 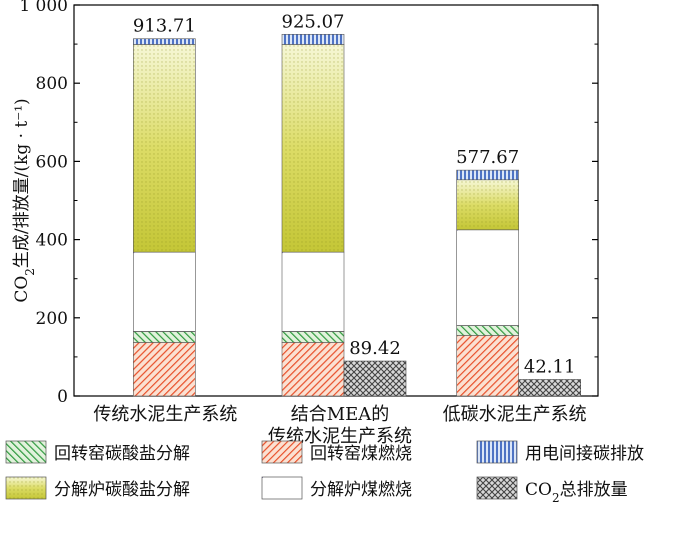 What do you see at coordinates (361, 454) in the screenshot?
I see `legend-label: 回转窑煤燃烧` at bounding box center [361, 454].